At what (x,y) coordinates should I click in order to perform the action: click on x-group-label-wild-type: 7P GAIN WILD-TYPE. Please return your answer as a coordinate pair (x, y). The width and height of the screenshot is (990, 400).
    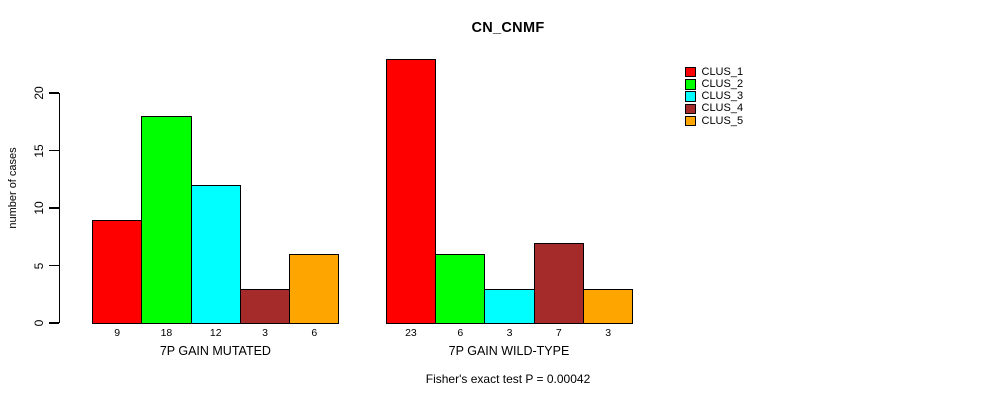
    Looking at the image, I should click on (509, 351).